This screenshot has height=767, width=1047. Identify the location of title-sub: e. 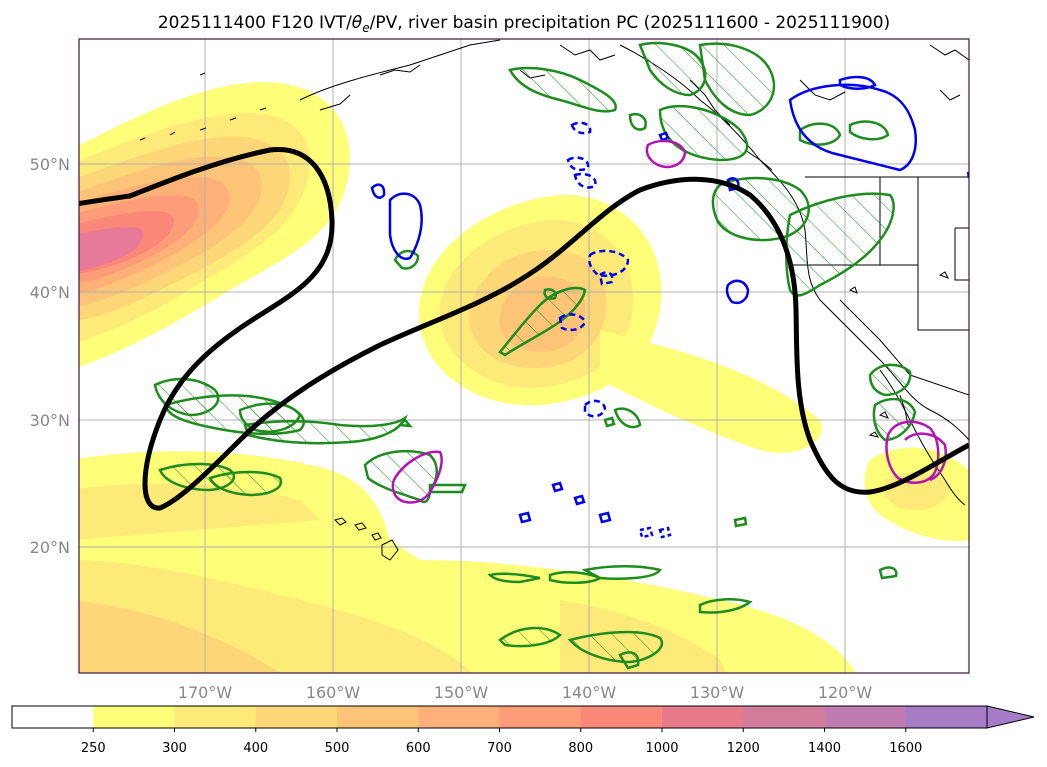
(365, 28).